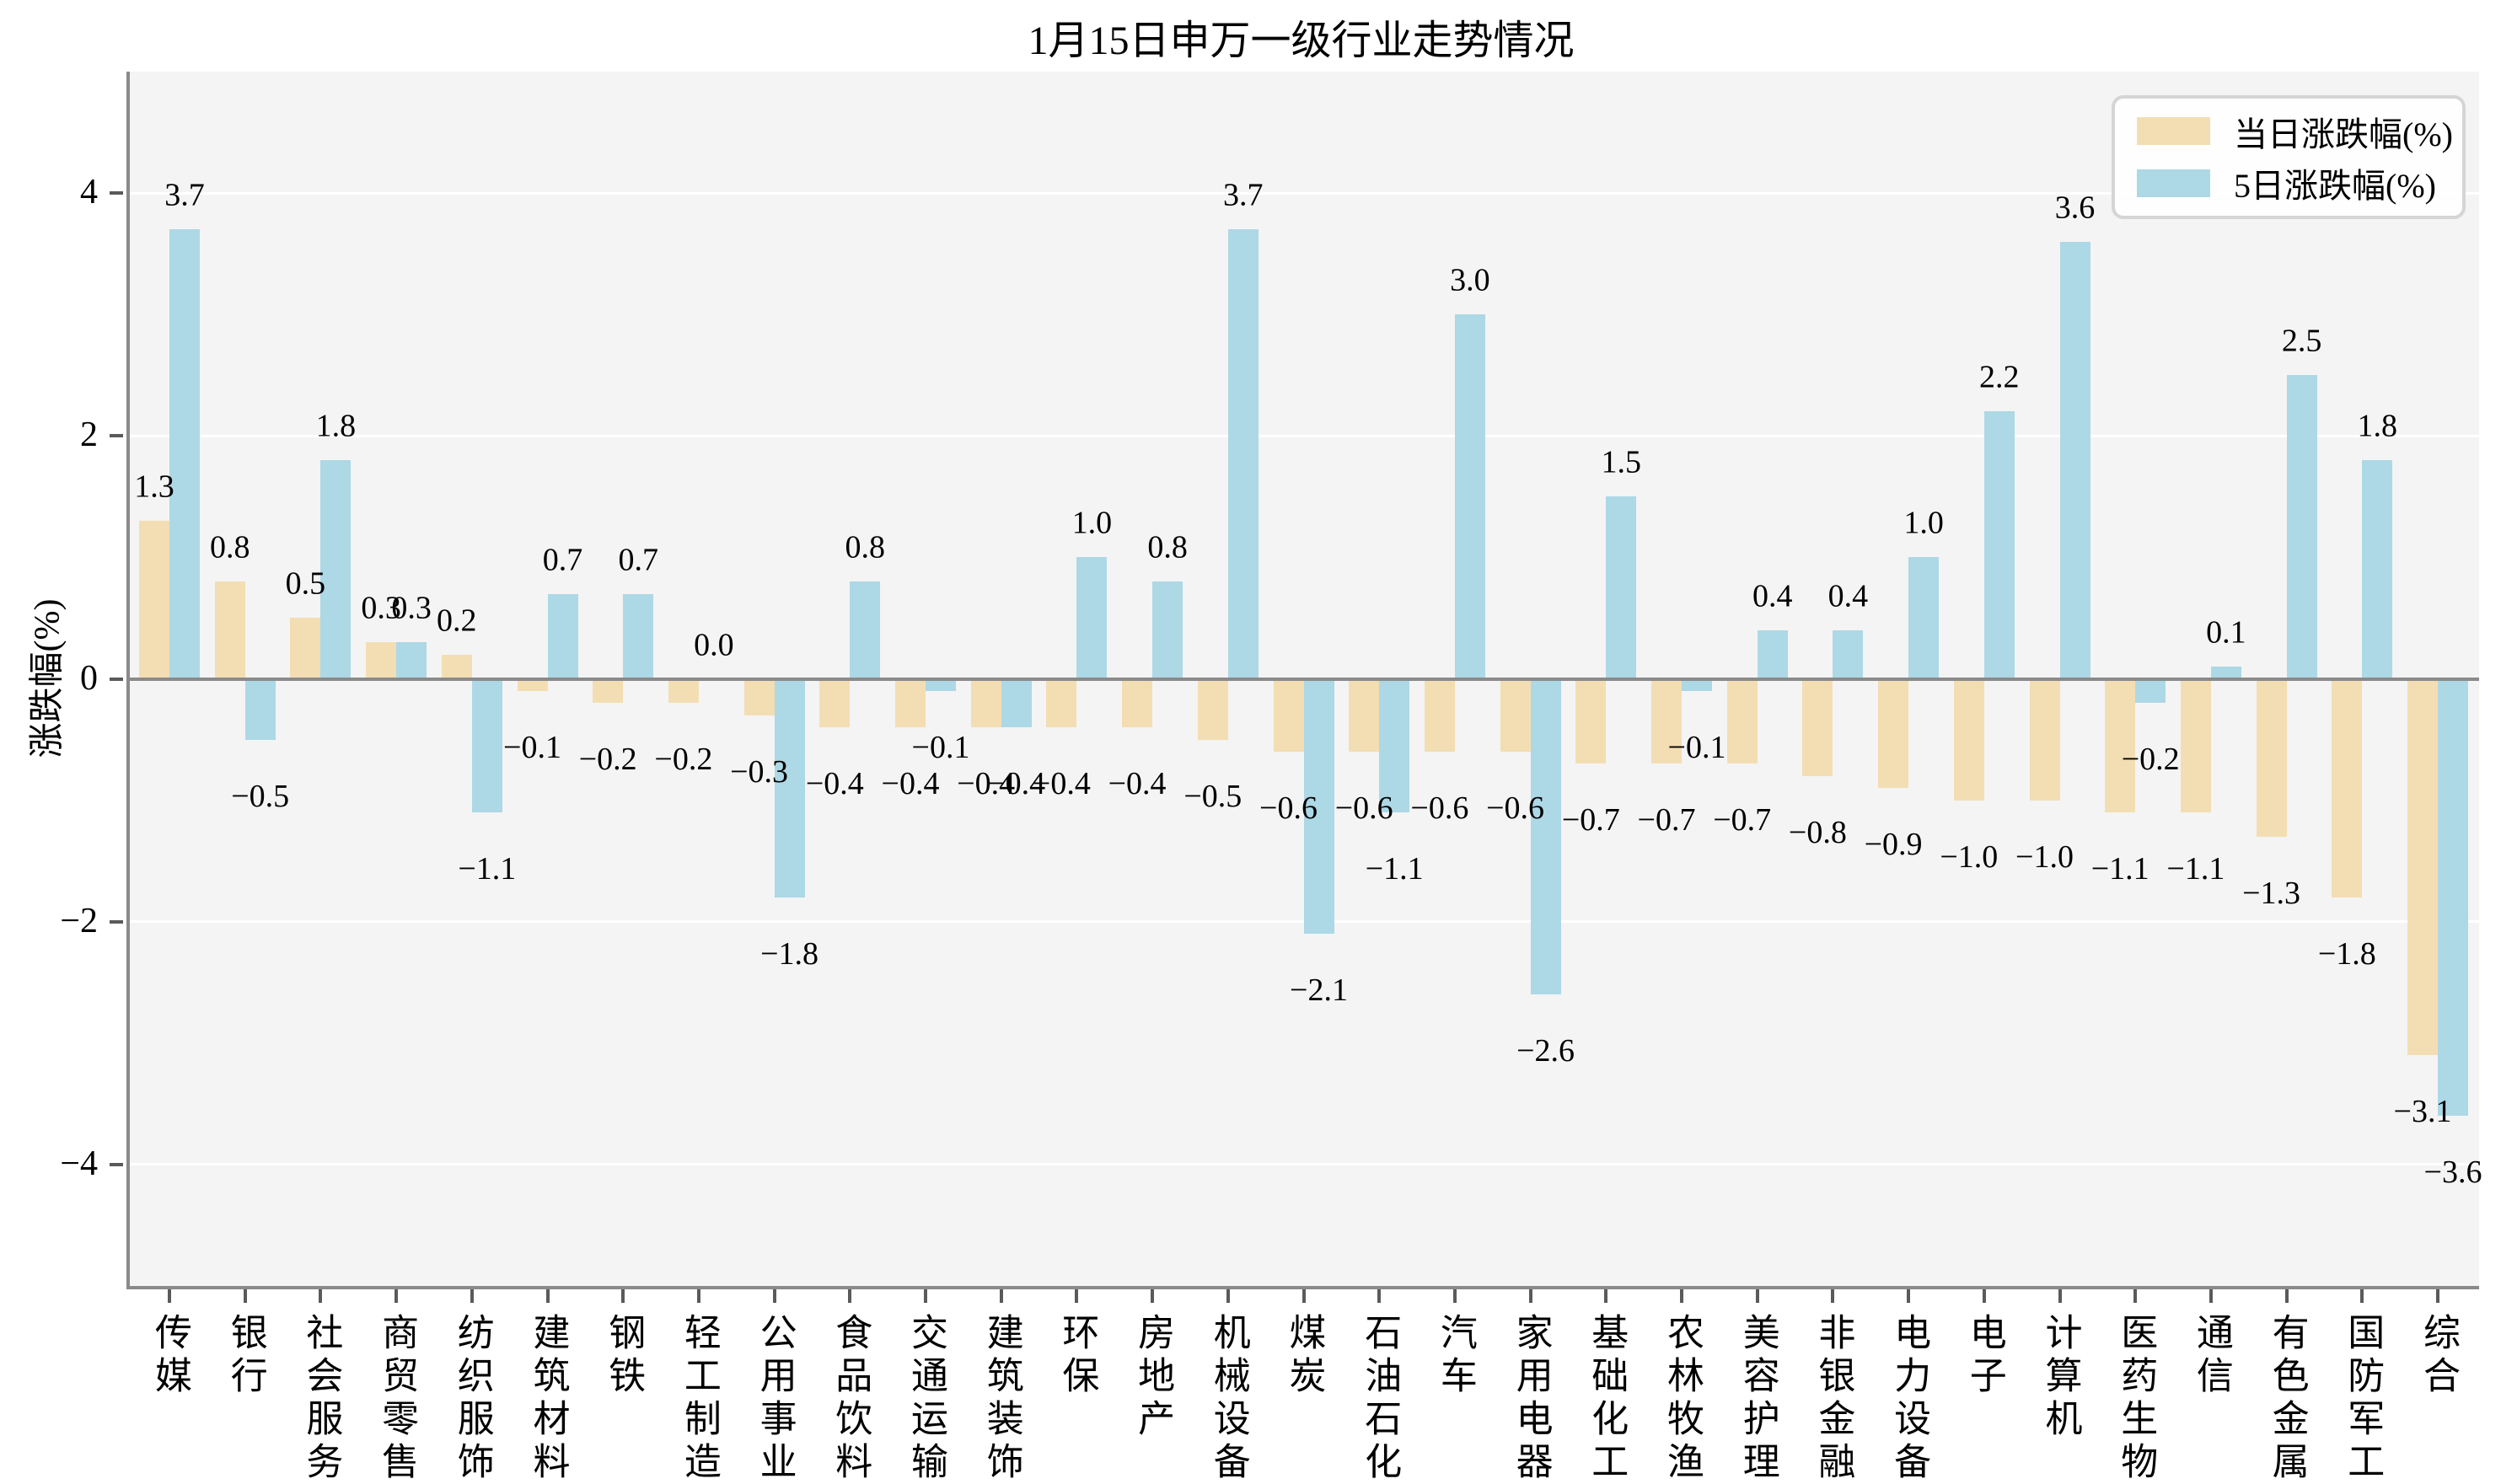 Image resolution: width=2501 pixels, height=1484 pixels. What do you see at coordinates (1137, 784) in the screenshot?
I see `bar-value-label: −0.4` at bounding box center [1137, 784].